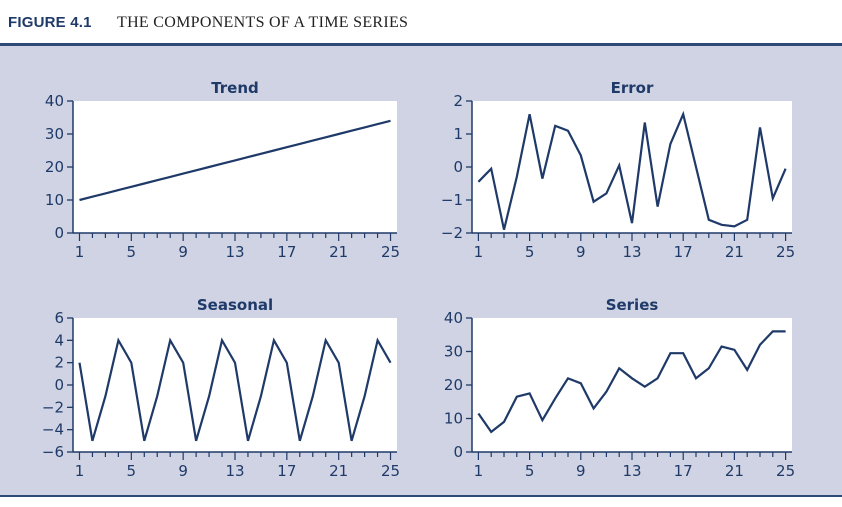  I want to click on series-x-tick-label: 17, so click(683, 471).